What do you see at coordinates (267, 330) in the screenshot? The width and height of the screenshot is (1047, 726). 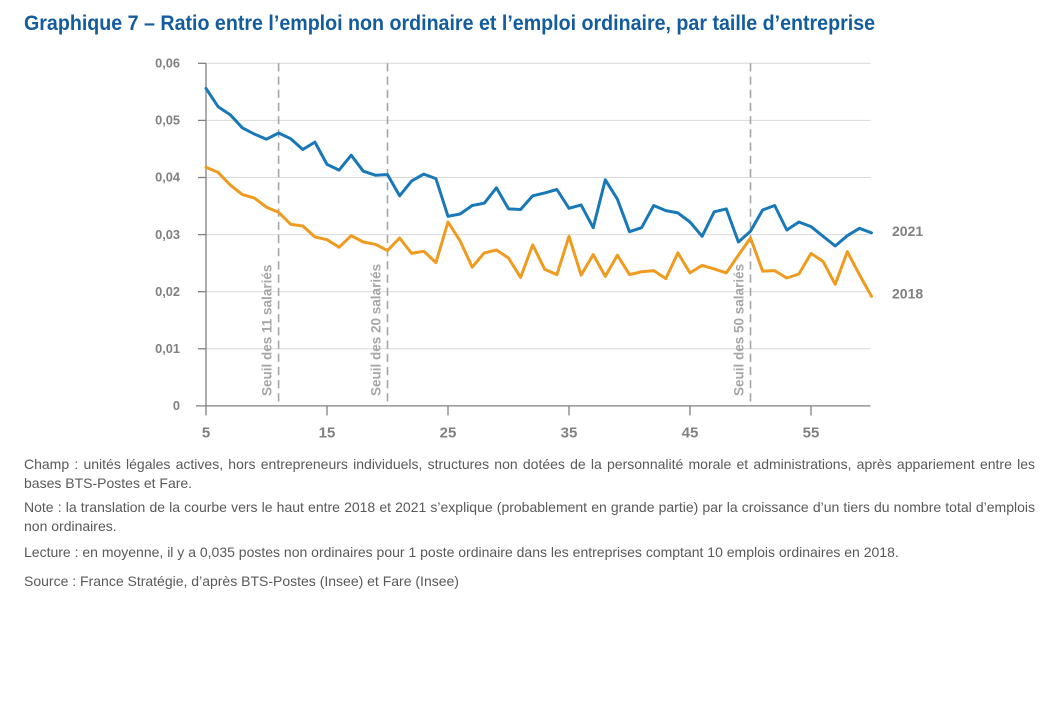 I see `svg-text: Seuil des 11 salariés` at bounding box center [267, 330].